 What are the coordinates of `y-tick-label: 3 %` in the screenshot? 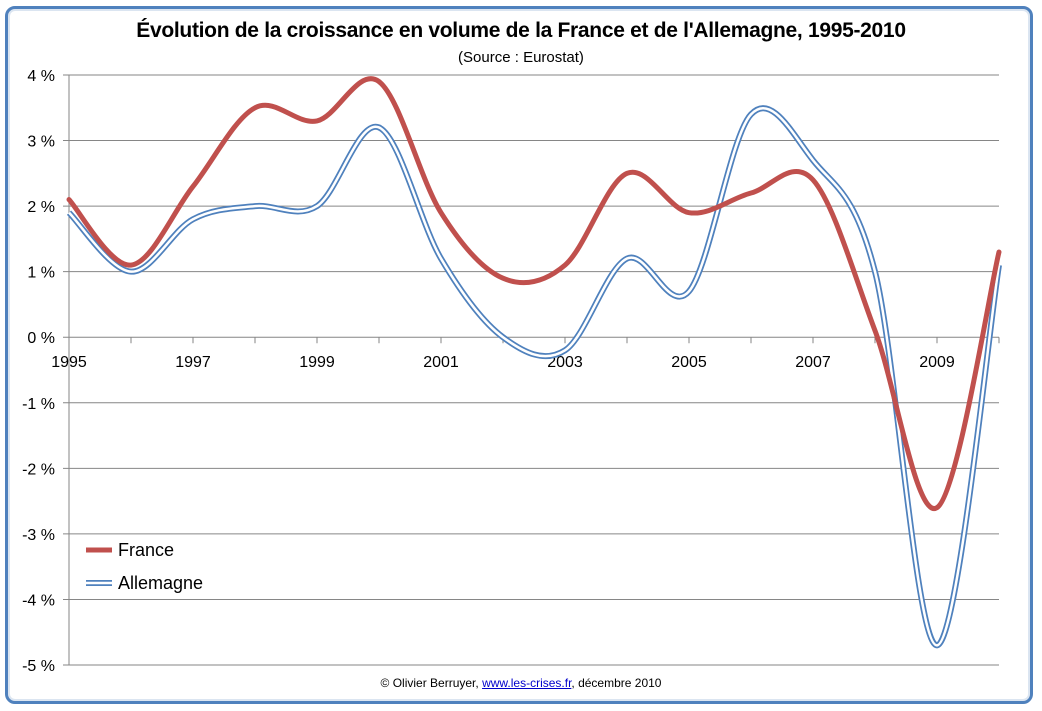 It's located at (41, 142).